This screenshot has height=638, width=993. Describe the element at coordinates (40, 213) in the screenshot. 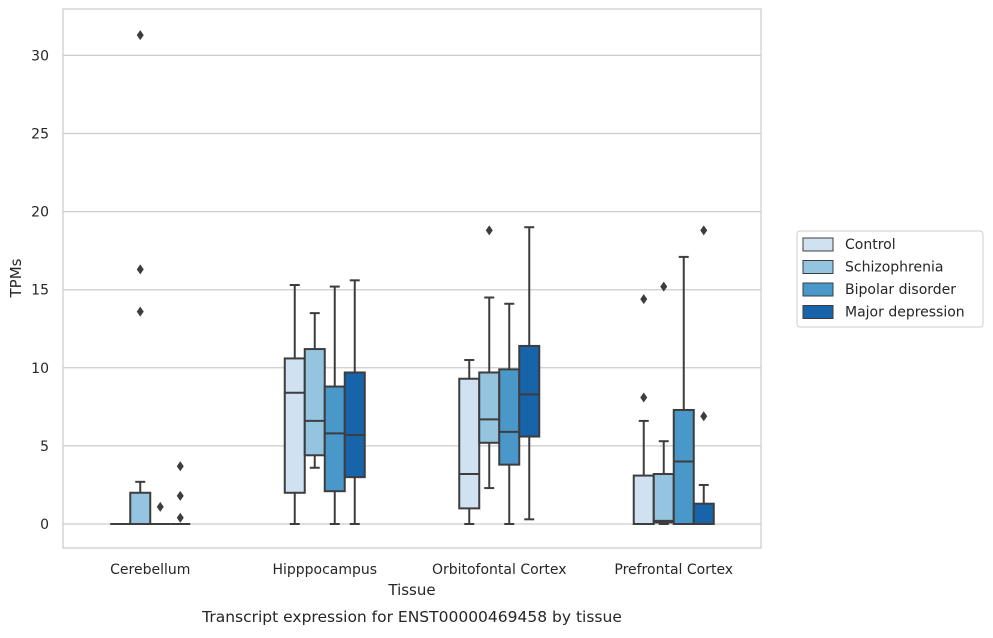

I see `y-tick-label: 20` at that location.